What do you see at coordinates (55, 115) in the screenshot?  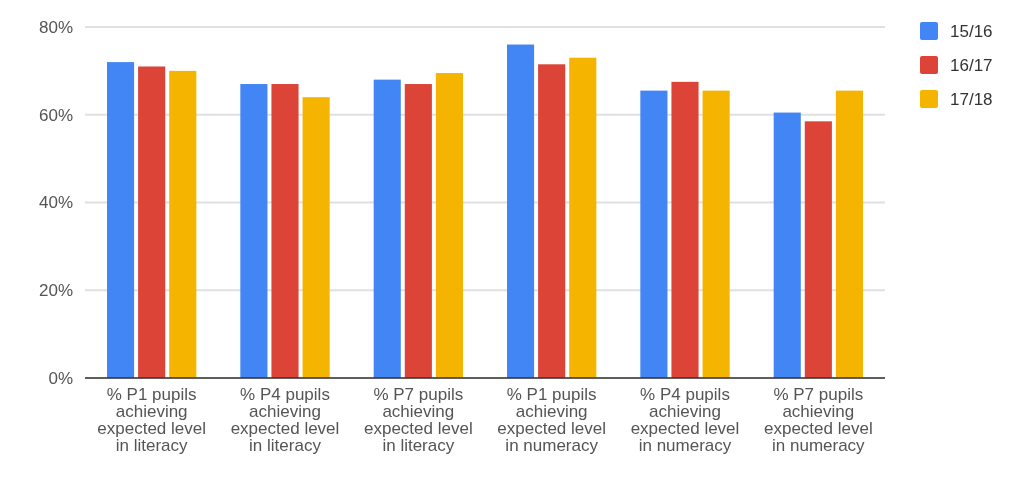 I see `y-tick-label: 60%` at bounding box center [55, 115].